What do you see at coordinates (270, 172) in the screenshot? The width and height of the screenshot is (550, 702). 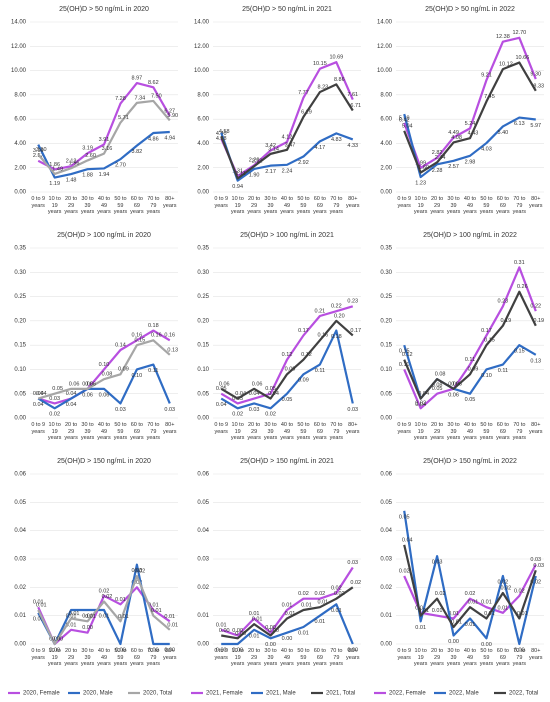 I see `data-label: 2.17` at bounding box center [270, 172].